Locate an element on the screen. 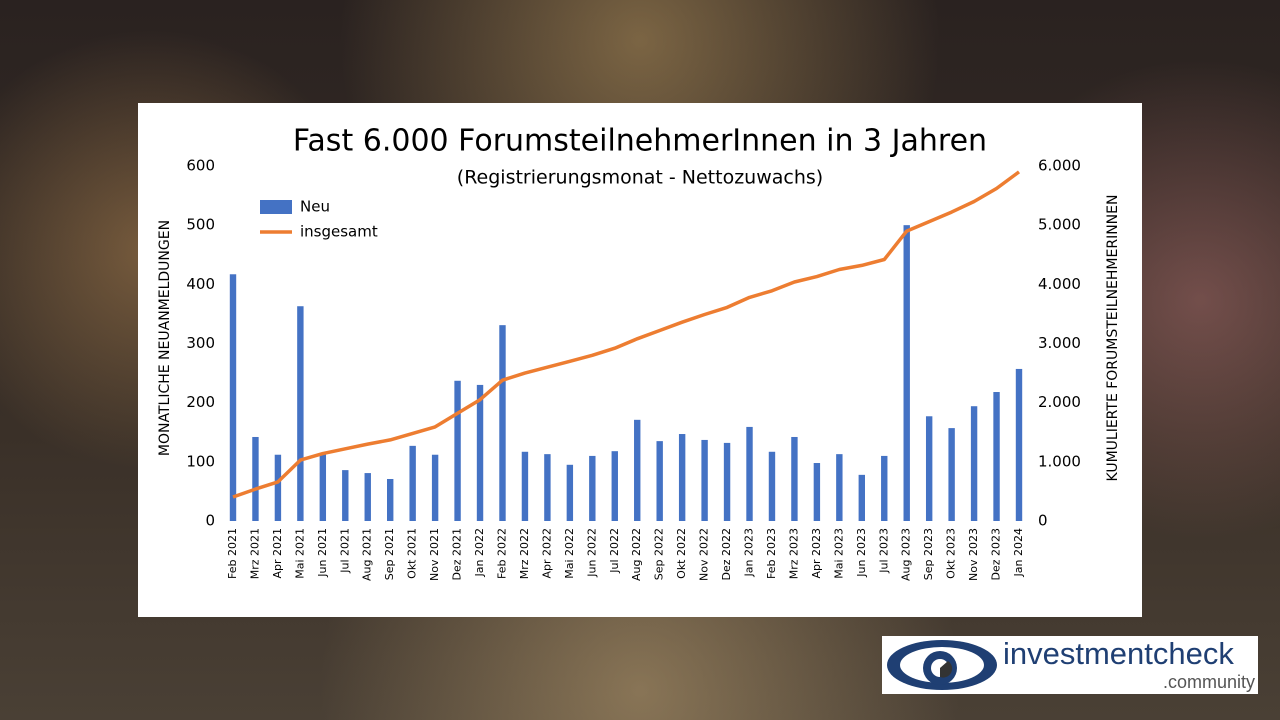  x-tick-label: Apr 2022 is located at coordinates (546, 553).